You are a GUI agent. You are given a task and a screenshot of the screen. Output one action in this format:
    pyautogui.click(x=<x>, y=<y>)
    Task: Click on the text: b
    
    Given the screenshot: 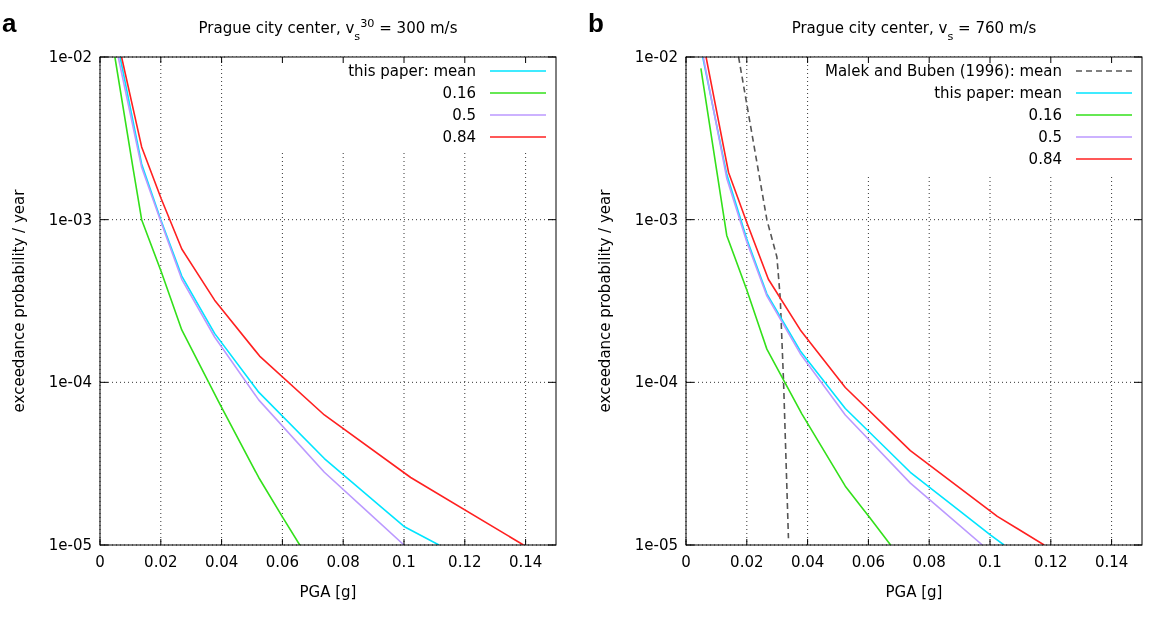 What is the action you would take?
    pyautogui.click(x=596, y=23)
    